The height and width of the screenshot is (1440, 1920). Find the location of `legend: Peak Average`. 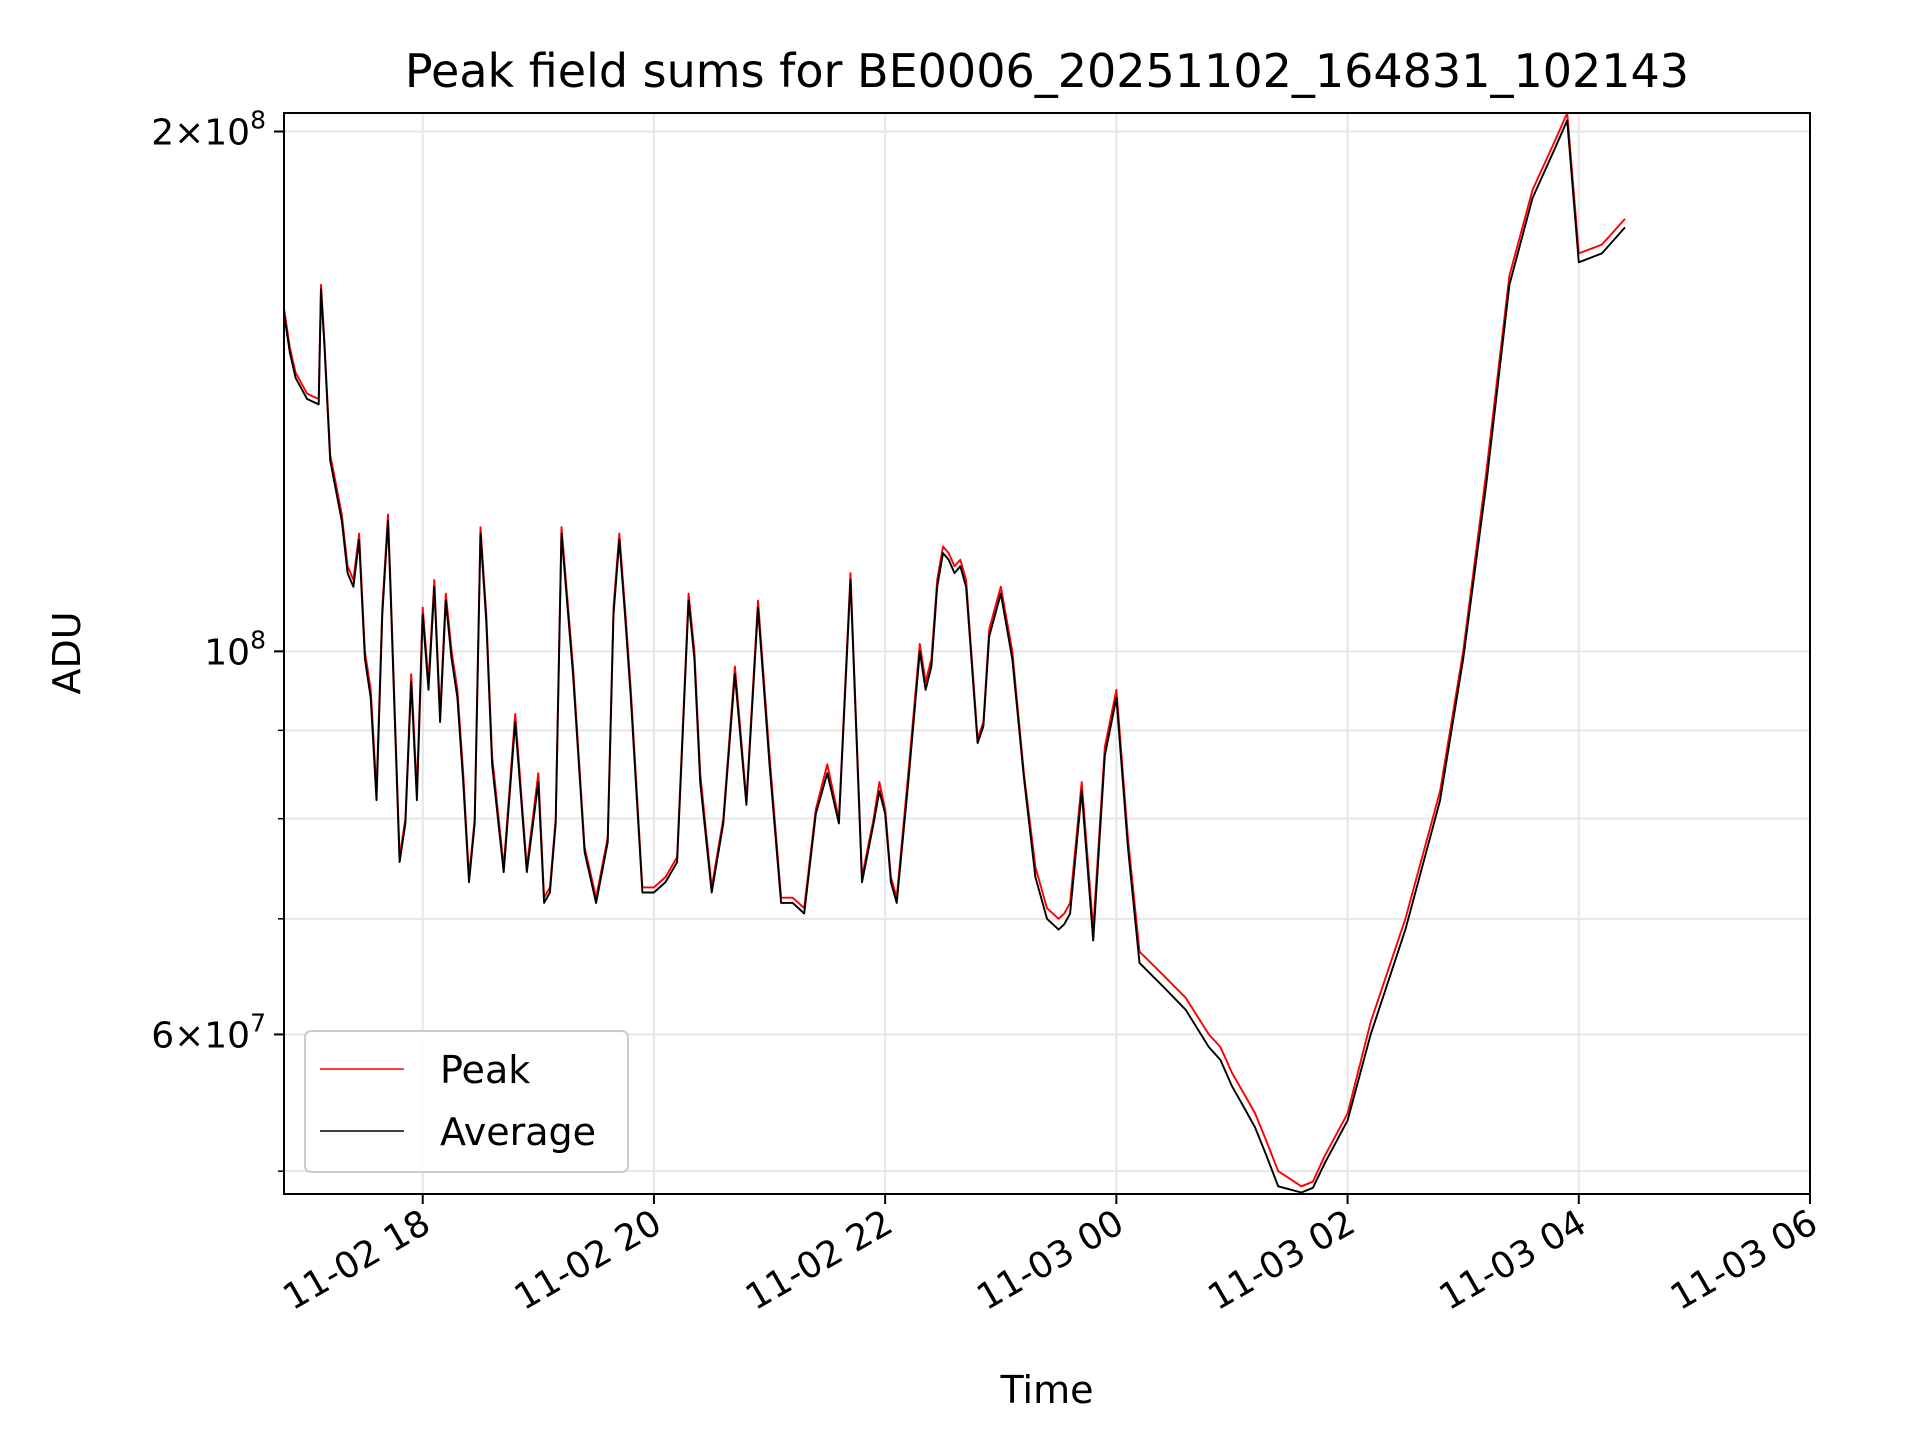

legend: Peak Average is located at coordinates (466, 1101).